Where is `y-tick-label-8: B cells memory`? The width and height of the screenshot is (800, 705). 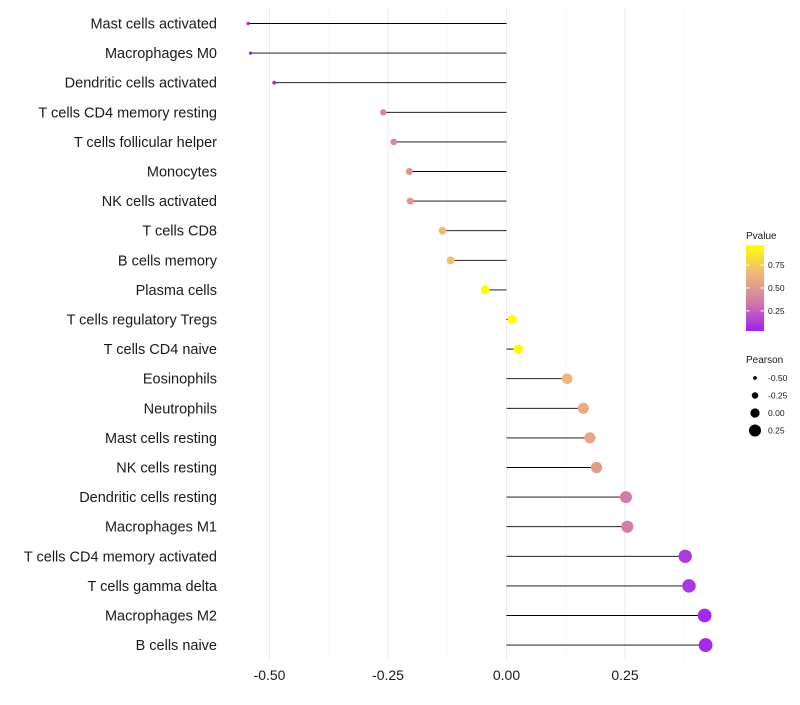
y-tick-label-8: B cells memory is located at coordinates (168, 261).